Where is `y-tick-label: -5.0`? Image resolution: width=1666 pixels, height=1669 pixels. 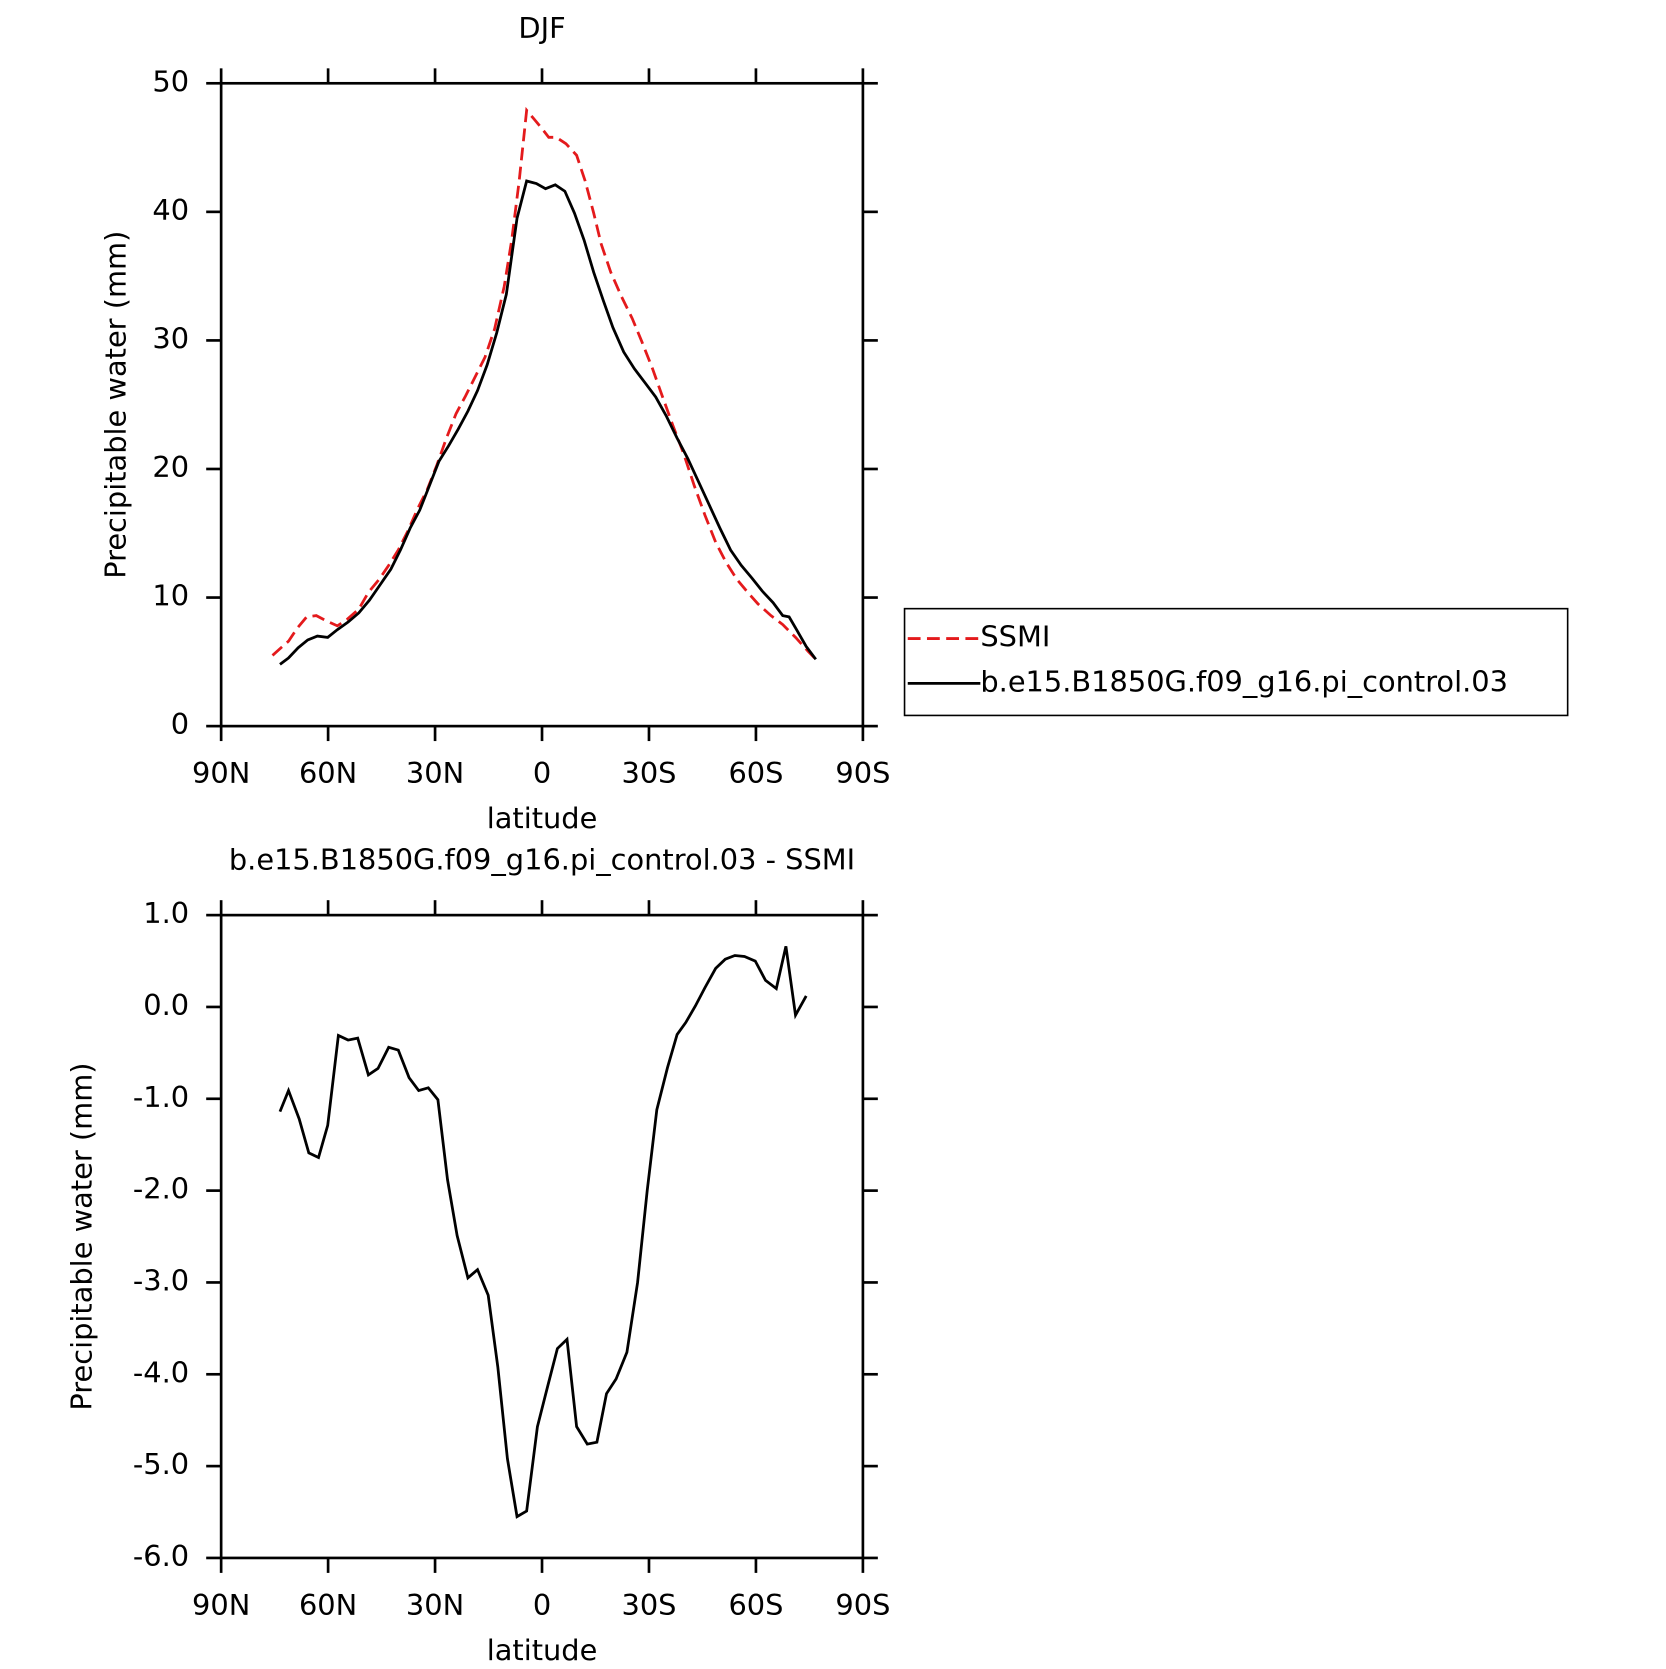 y-tick-label: -5.0 is located at coordinates (161, 1464).